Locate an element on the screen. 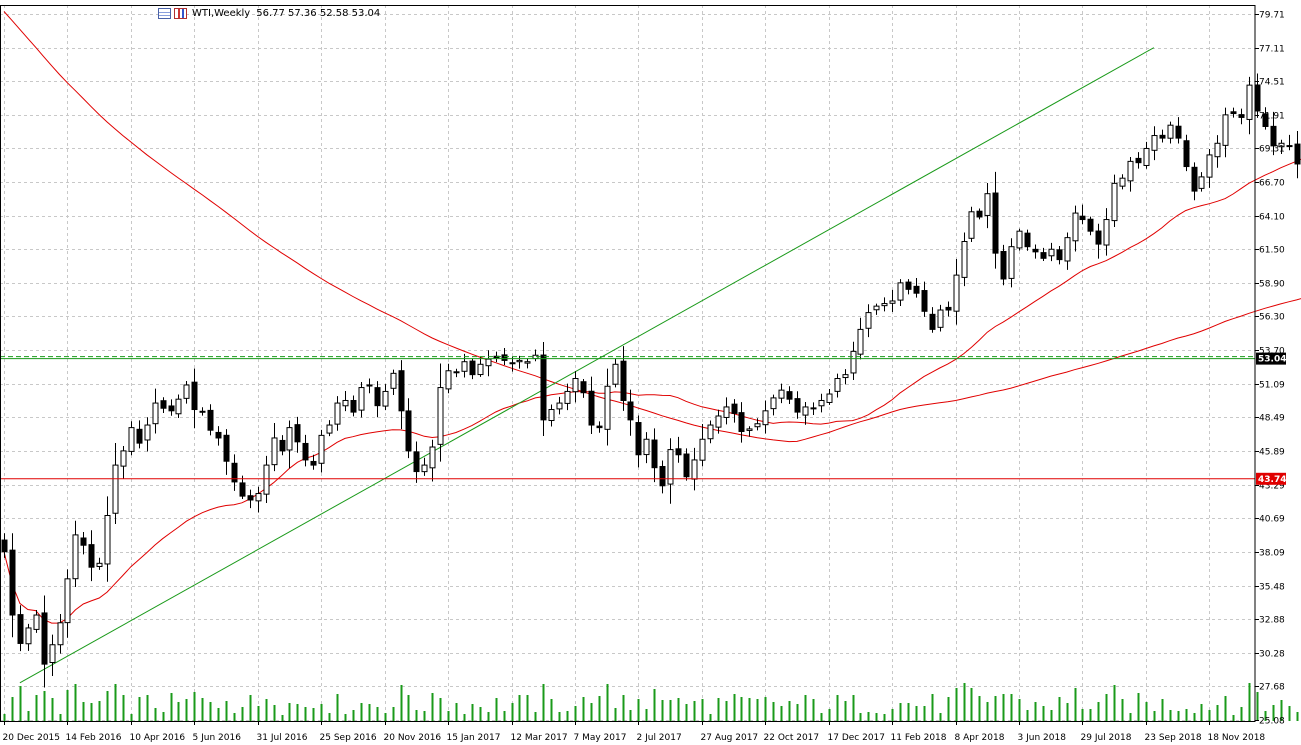  y-tick-label: 51.09 is located at coordinates (1272, 386).